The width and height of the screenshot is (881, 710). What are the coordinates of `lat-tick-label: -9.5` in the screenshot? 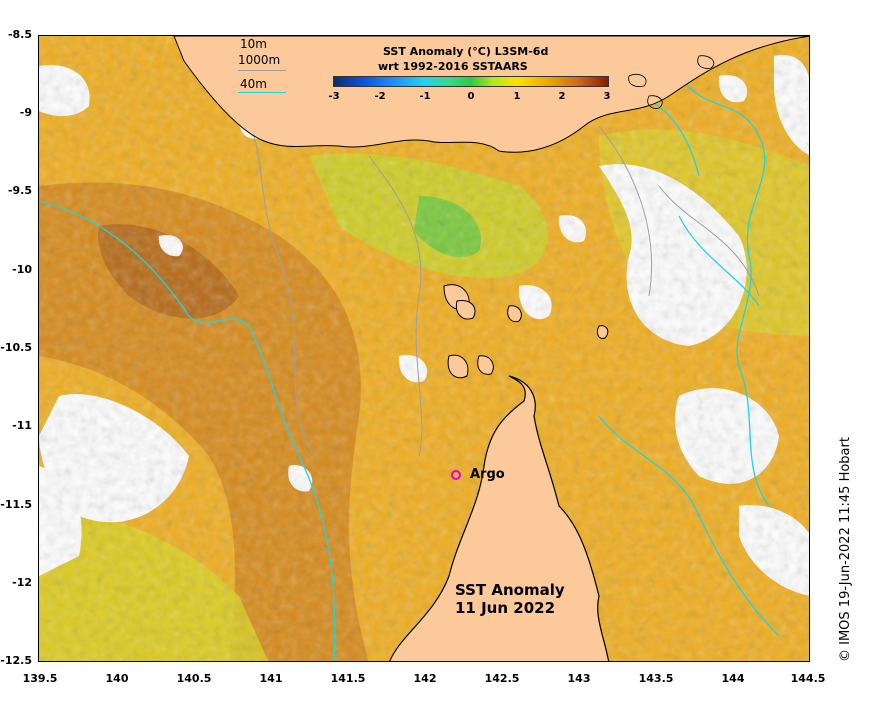 It's located at (19, 190).